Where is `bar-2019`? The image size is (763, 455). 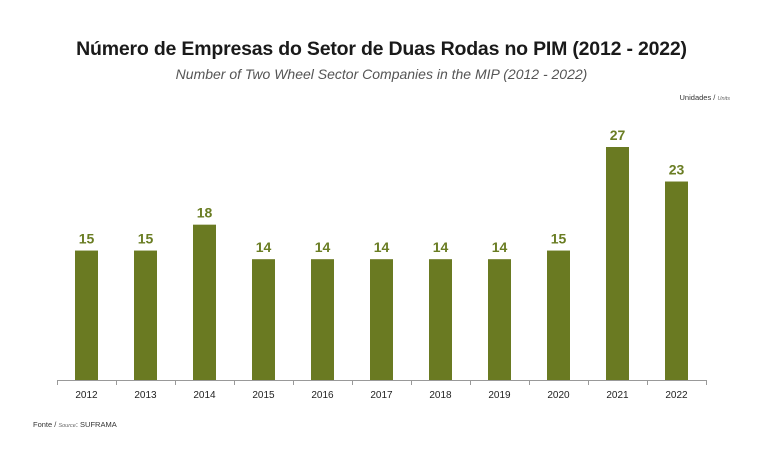
bar-2019 is located at coordinates (499, 319).